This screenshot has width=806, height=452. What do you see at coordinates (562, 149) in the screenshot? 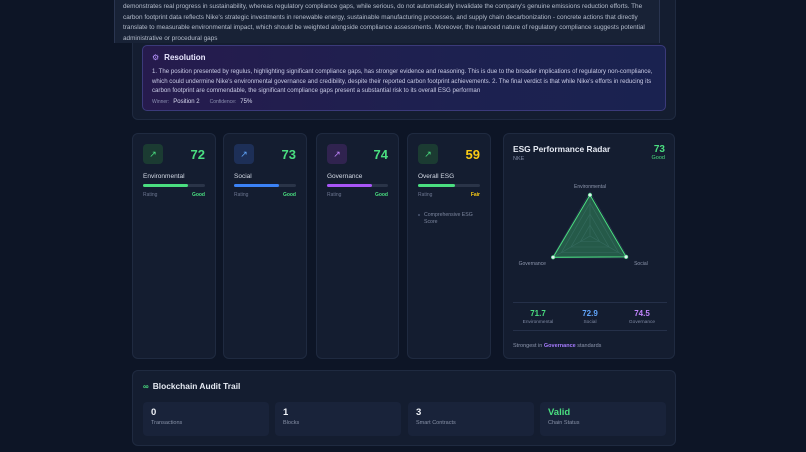
I see `radar-title: ESG Performance Radar` at bounding box center [562, 149].